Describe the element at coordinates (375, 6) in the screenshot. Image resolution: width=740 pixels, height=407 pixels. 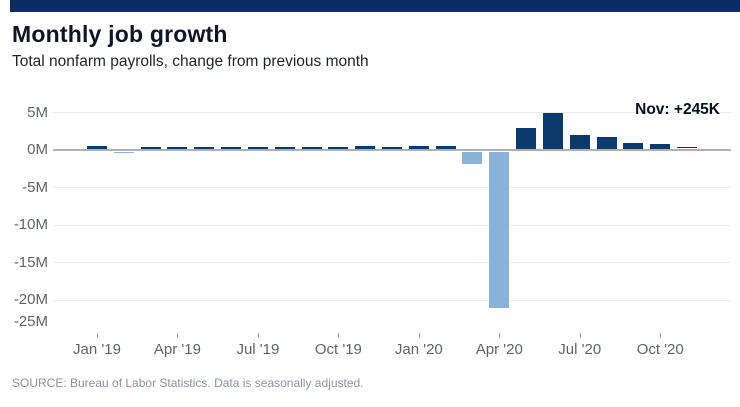
I see `brand-strip` at that location.